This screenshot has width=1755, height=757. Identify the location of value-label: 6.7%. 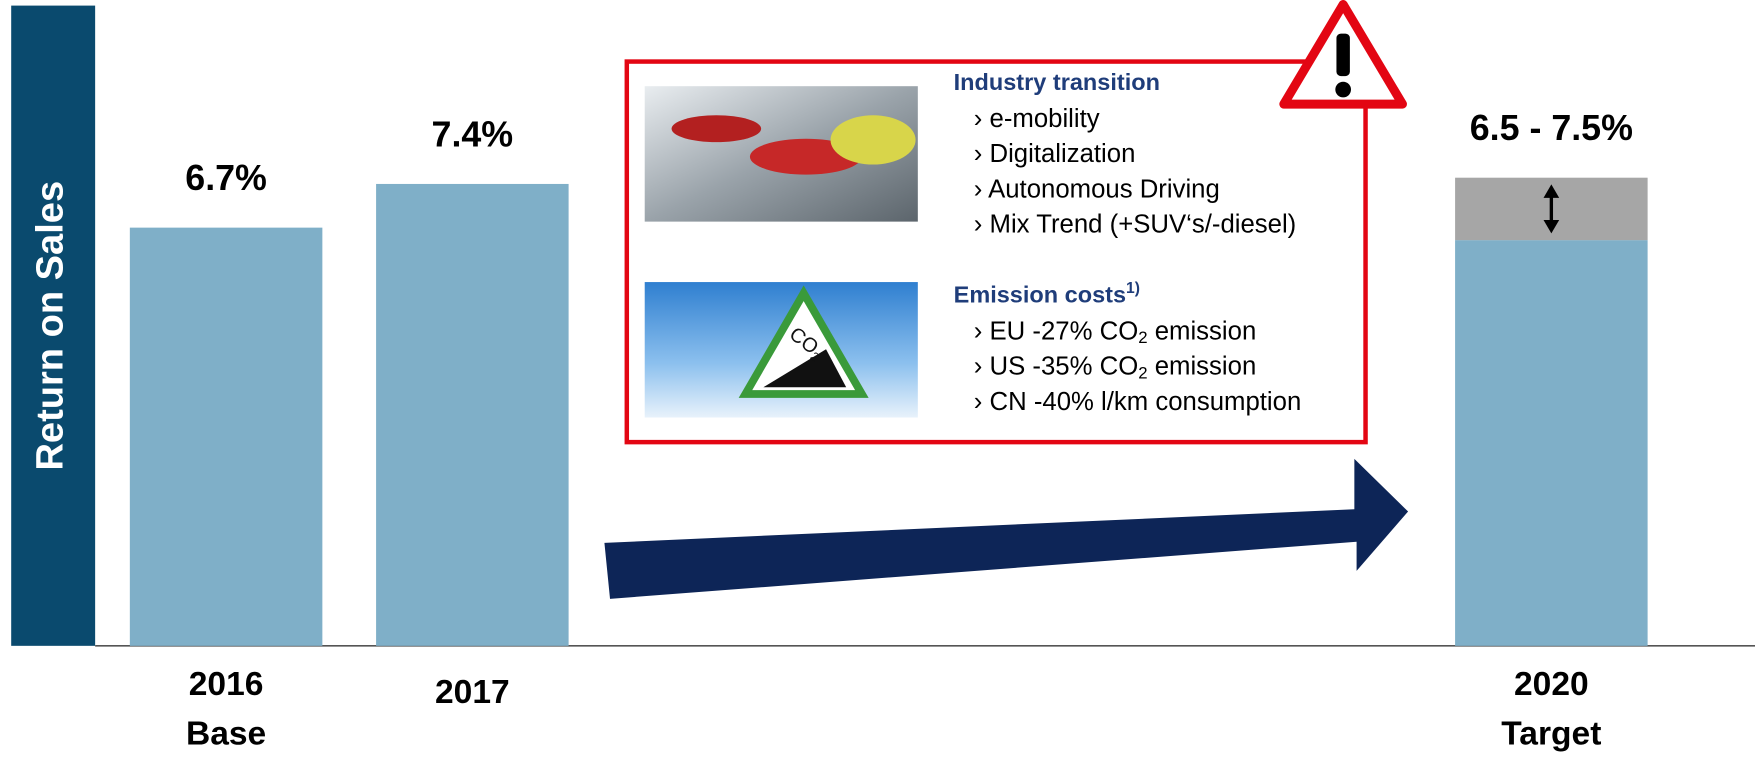
(226, 178).